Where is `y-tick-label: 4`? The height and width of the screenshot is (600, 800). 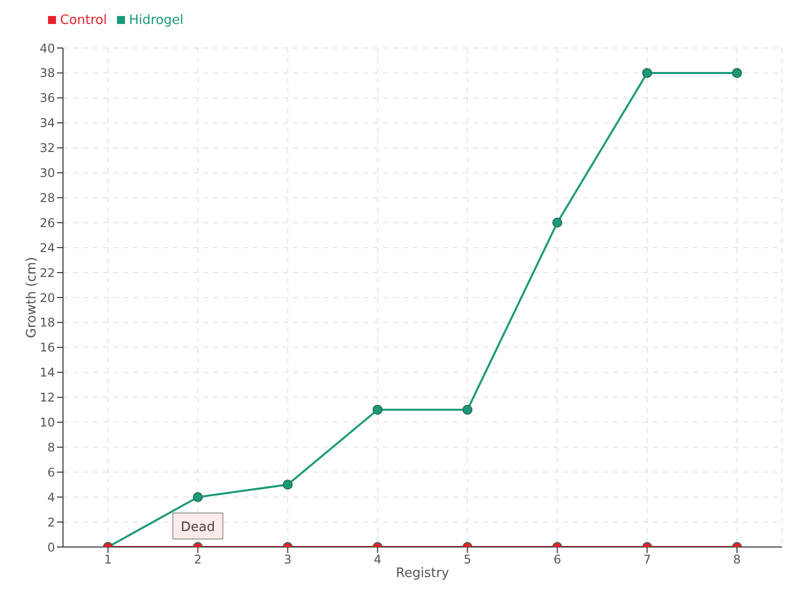
y-tick-label: 4 is located at coordinates (51, 497).